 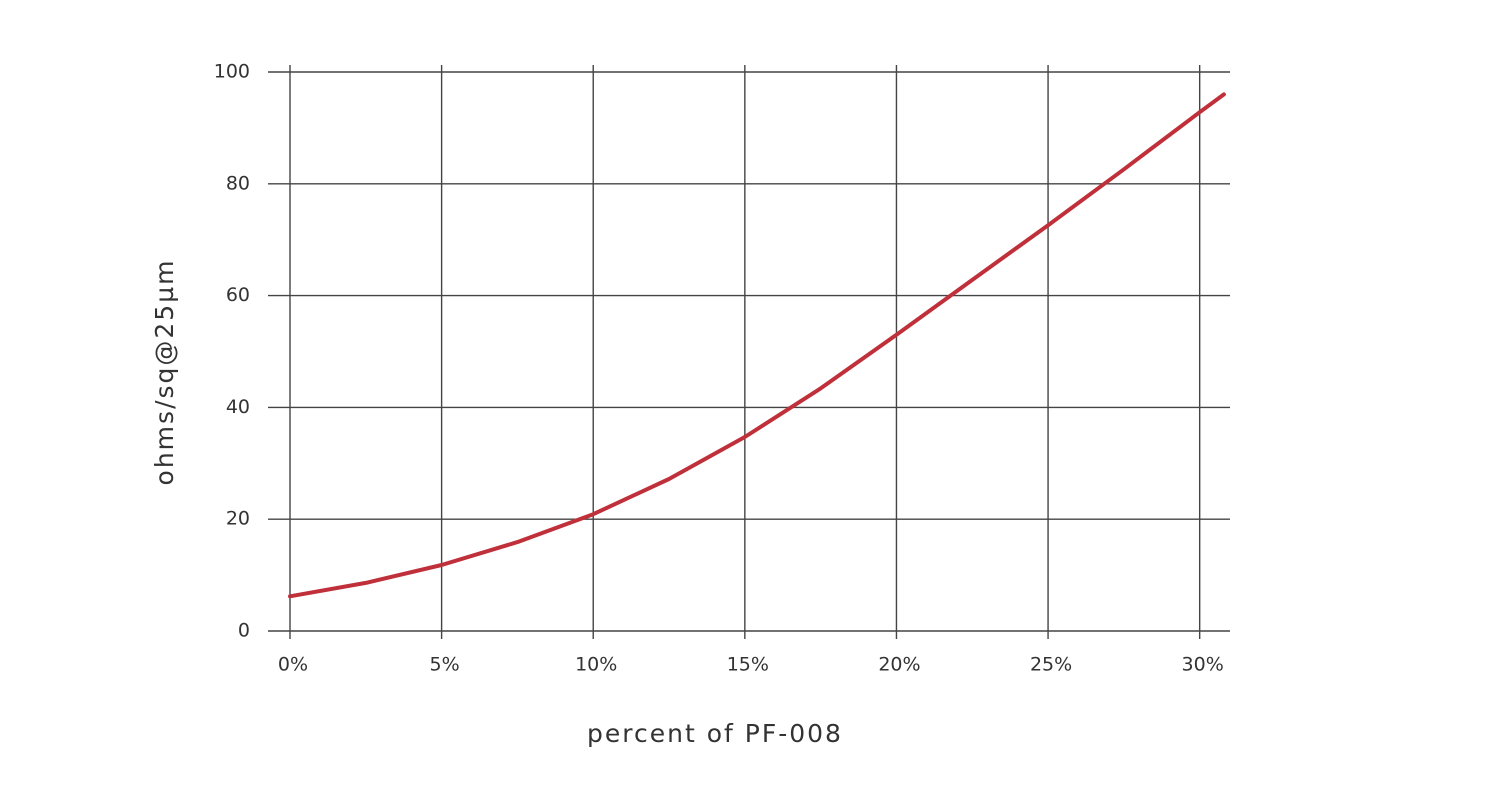 I want to click on y-axis-label: ohms/sq@25µm, so click(x=164, y=372).